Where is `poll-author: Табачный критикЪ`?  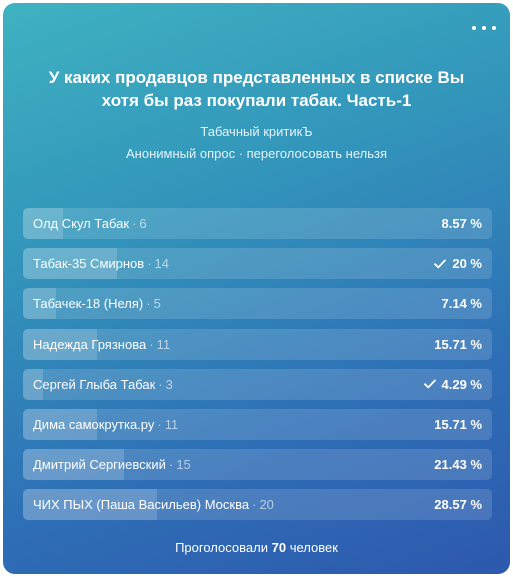 poll-author: Табачный критикЪ is located at coordinates (256, 131).